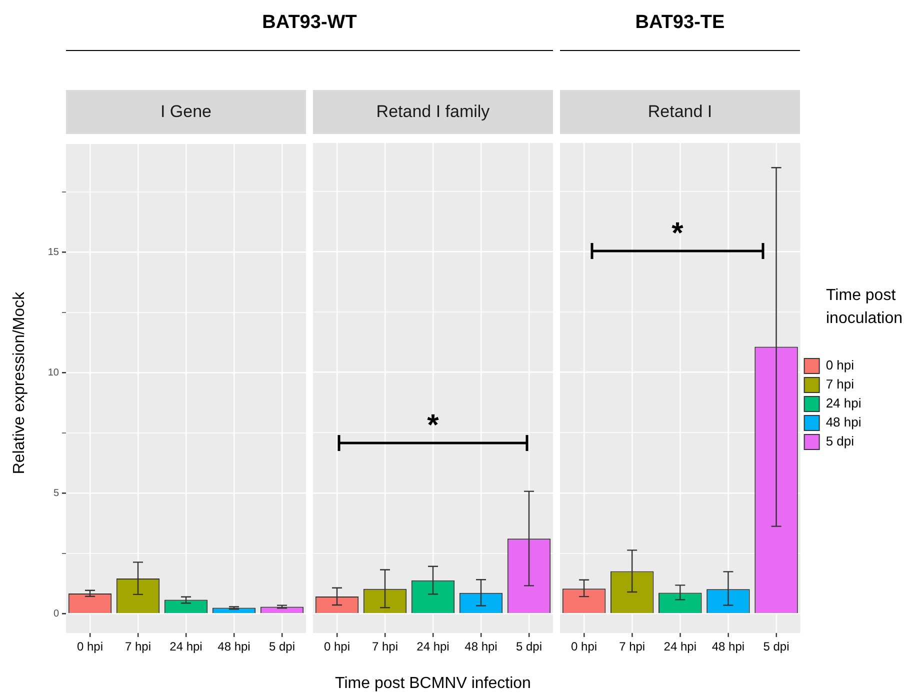  What do you see at coordinates (54, 373) in the screenshot?
I see `y-tick-label: 10` at bounding box center [54, 373].